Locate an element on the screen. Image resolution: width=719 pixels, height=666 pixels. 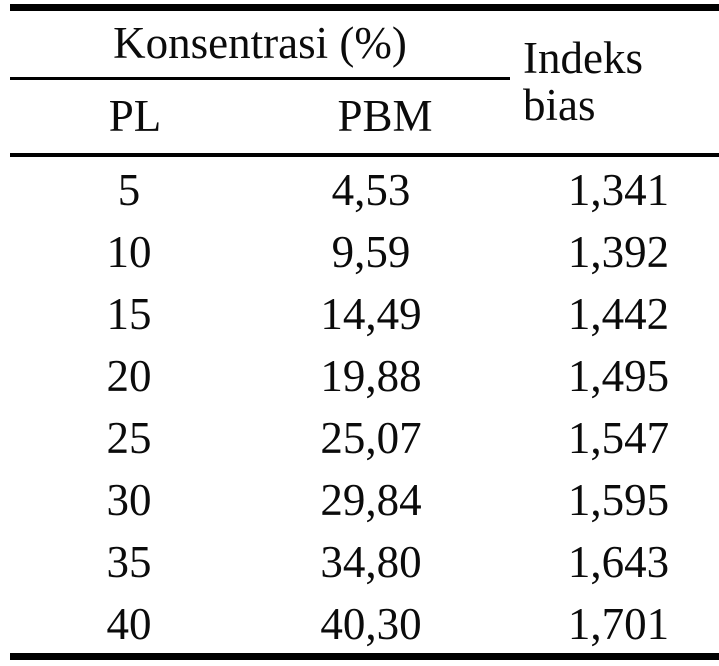
header-pl: PL is located at coordinates (135, 117).